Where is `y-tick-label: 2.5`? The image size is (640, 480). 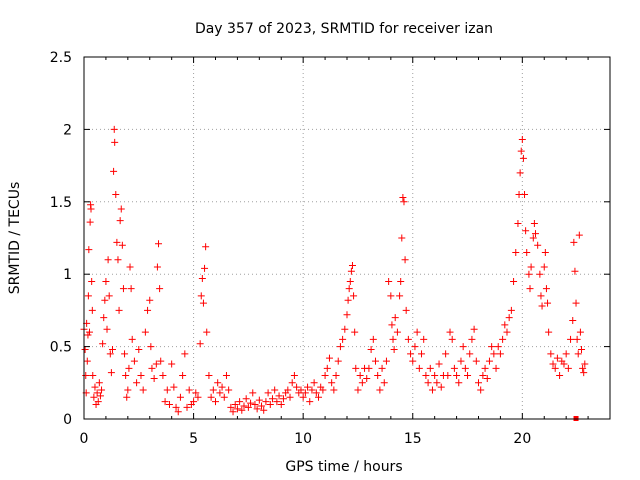 y-tick-label: 2.5 is located at coordinates (61, 58).